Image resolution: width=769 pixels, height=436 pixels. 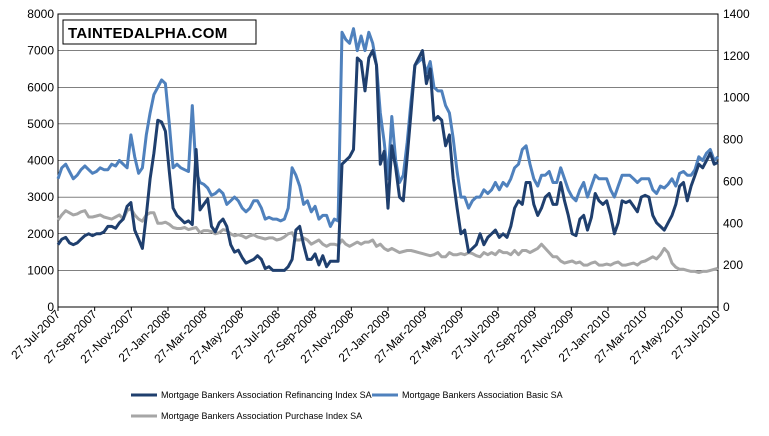 I want to click on logo: TAINTEDALPHA.COM, so click(x=159, y=32).